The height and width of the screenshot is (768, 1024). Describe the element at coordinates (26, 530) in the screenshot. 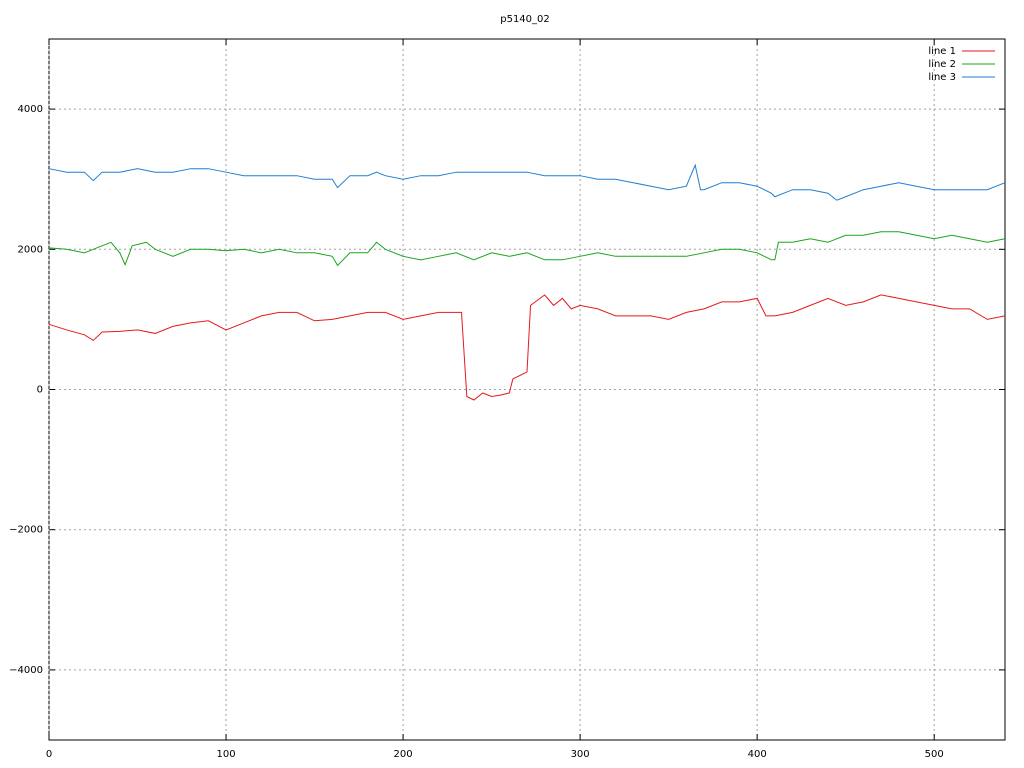

I see `y-tick-label: −2000` at that location.